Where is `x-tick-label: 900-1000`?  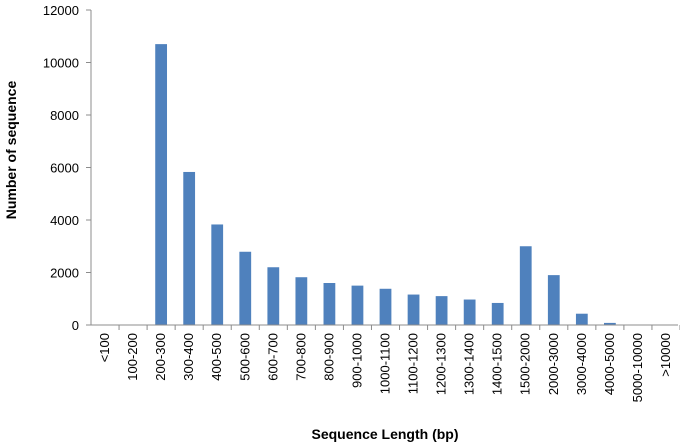 x-tick-label: 900-1000 is located at coordinates (356, 360).